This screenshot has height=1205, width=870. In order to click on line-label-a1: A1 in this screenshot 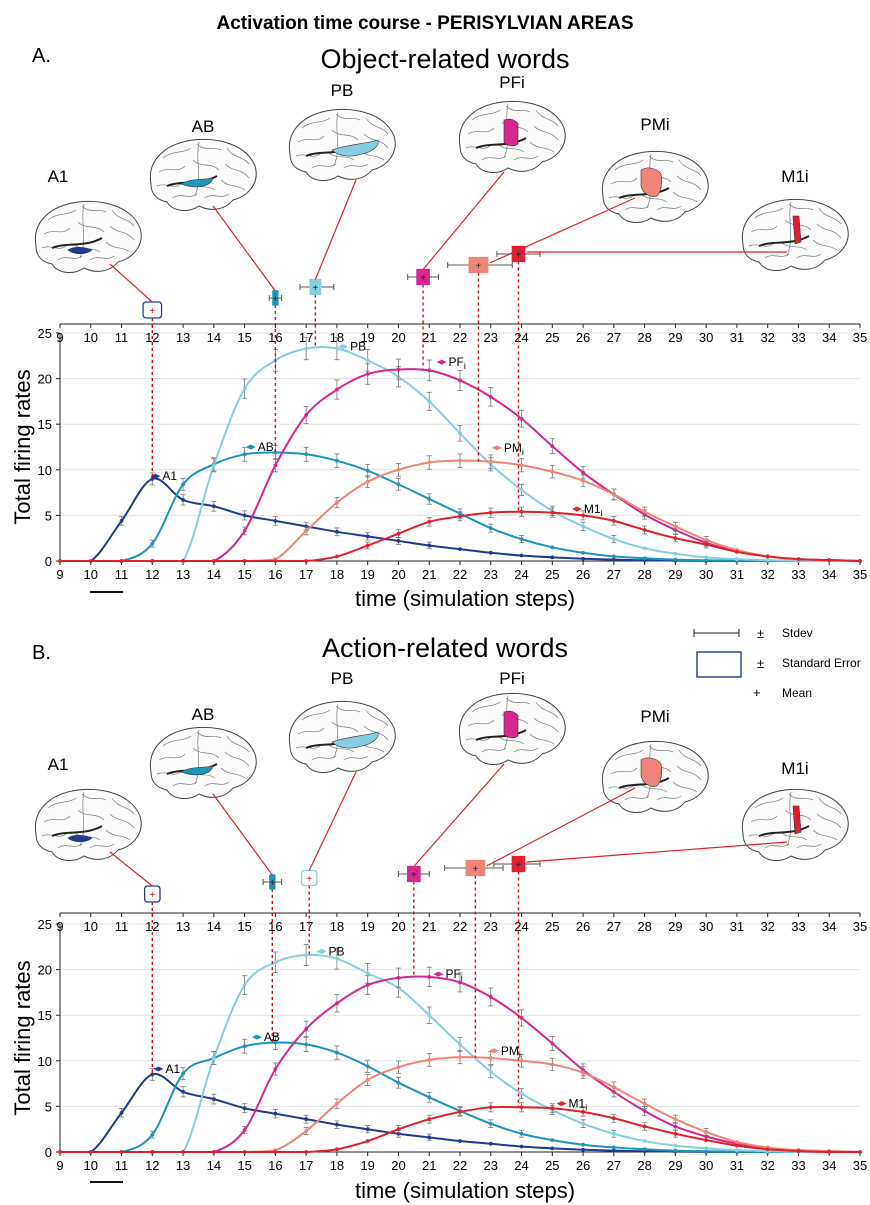, I will do `click(169, 476)`.